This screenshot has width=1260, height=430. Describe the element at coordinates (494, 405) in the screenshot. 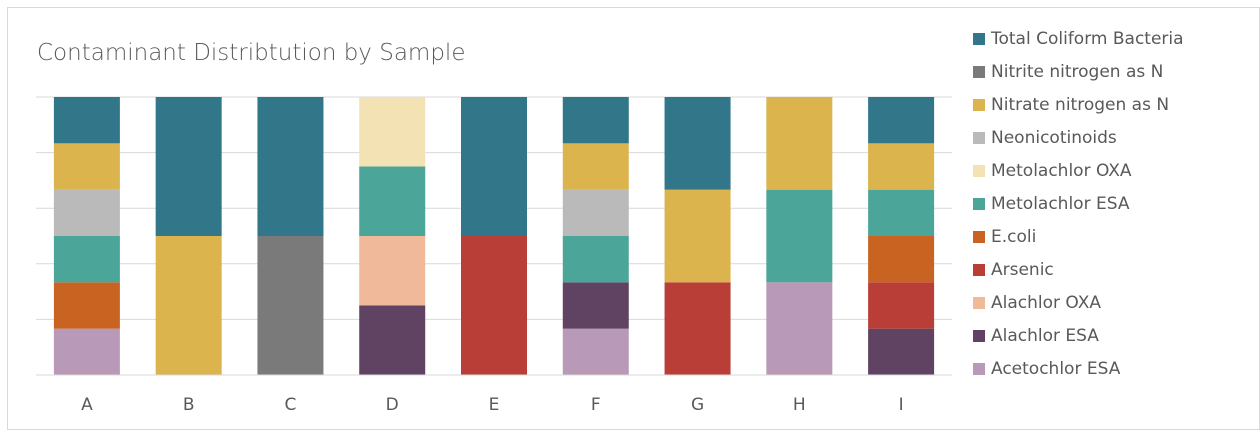

I see `x-tick-label: E` at that location.